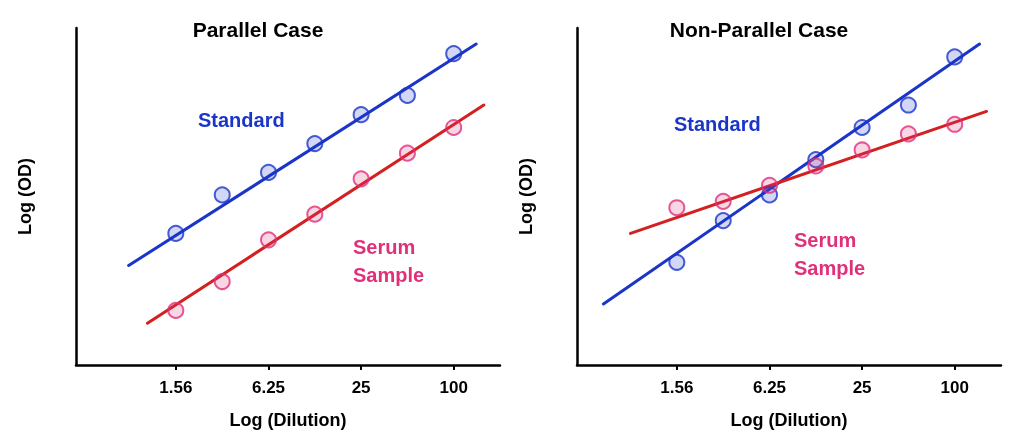 This screenshot has width=1017, height=445. Describe the element at coordinates (241, 120) in the screenshot. I see `series-label: Standard` at that location.